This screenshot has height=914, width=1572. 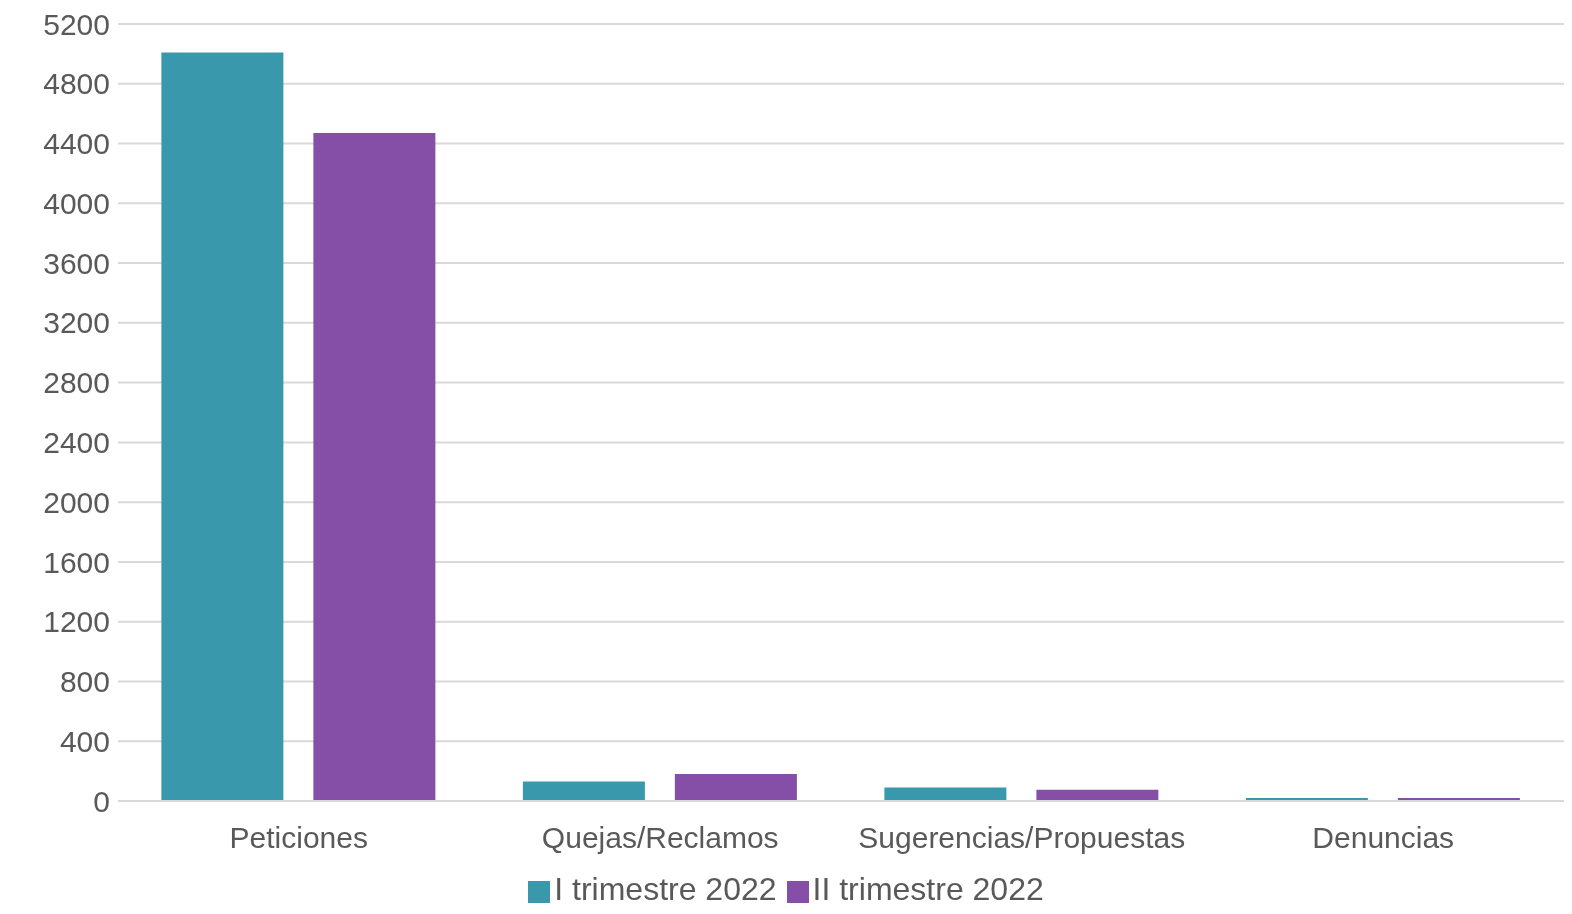 What do you see at coordinates (84, 741) in the screenshot?
I see `y-tick-label: 400` at bounding box center [84, 741].